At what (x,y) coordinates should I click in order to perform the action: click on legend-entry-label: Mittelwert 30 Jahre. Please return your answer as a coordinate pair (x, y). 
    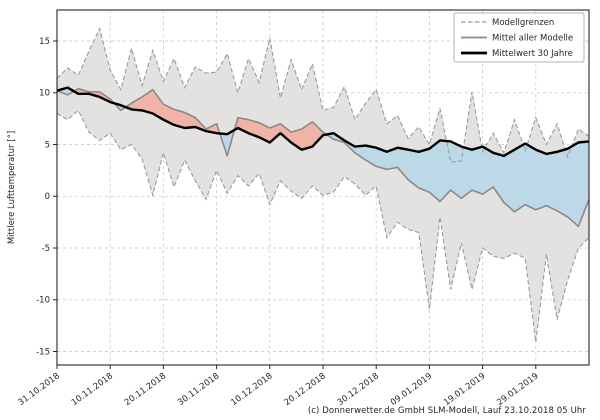
    Looking at the image, I should click on (532, 54).